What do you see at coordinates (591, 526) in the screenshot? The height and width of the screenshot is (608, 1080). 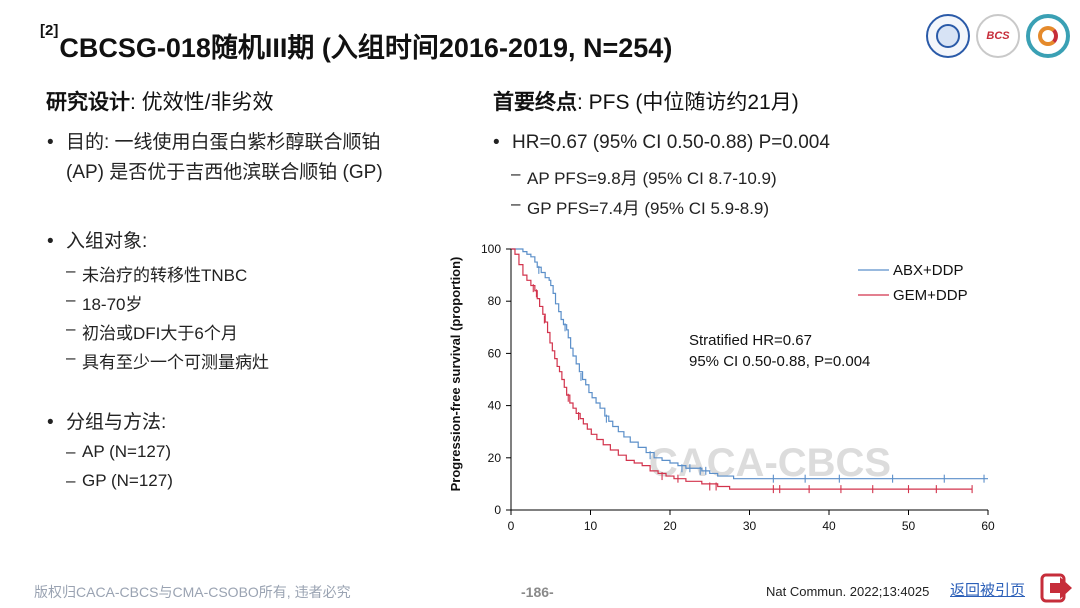 I see `x-tick-label: 10` at bounding box center [591, 526].